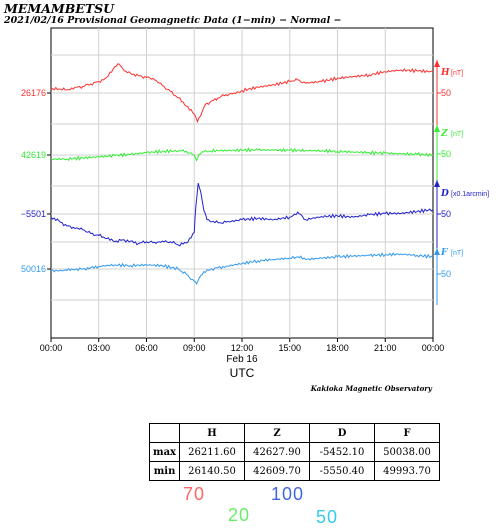 The image size is (500, 529). I want to click on component-label-h: H, so click(445, 73).